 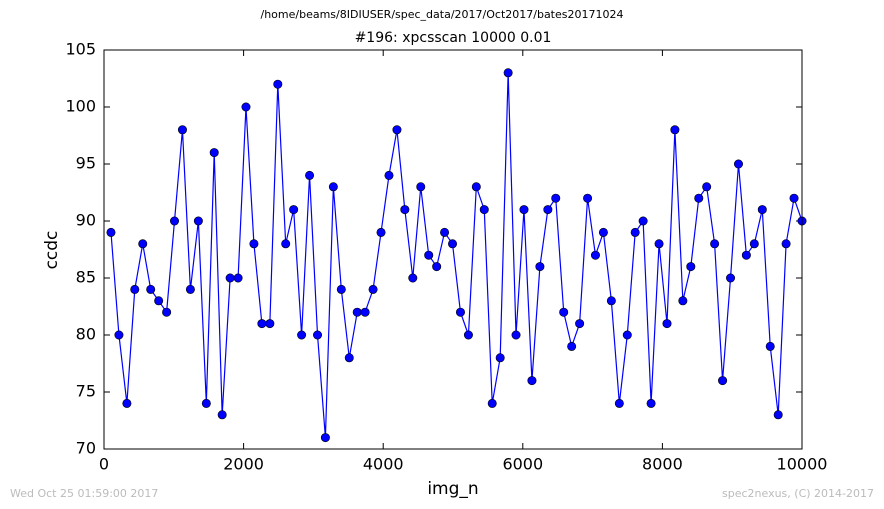 I want to click on y-tick-label: 90, so click(x=86, y=220).